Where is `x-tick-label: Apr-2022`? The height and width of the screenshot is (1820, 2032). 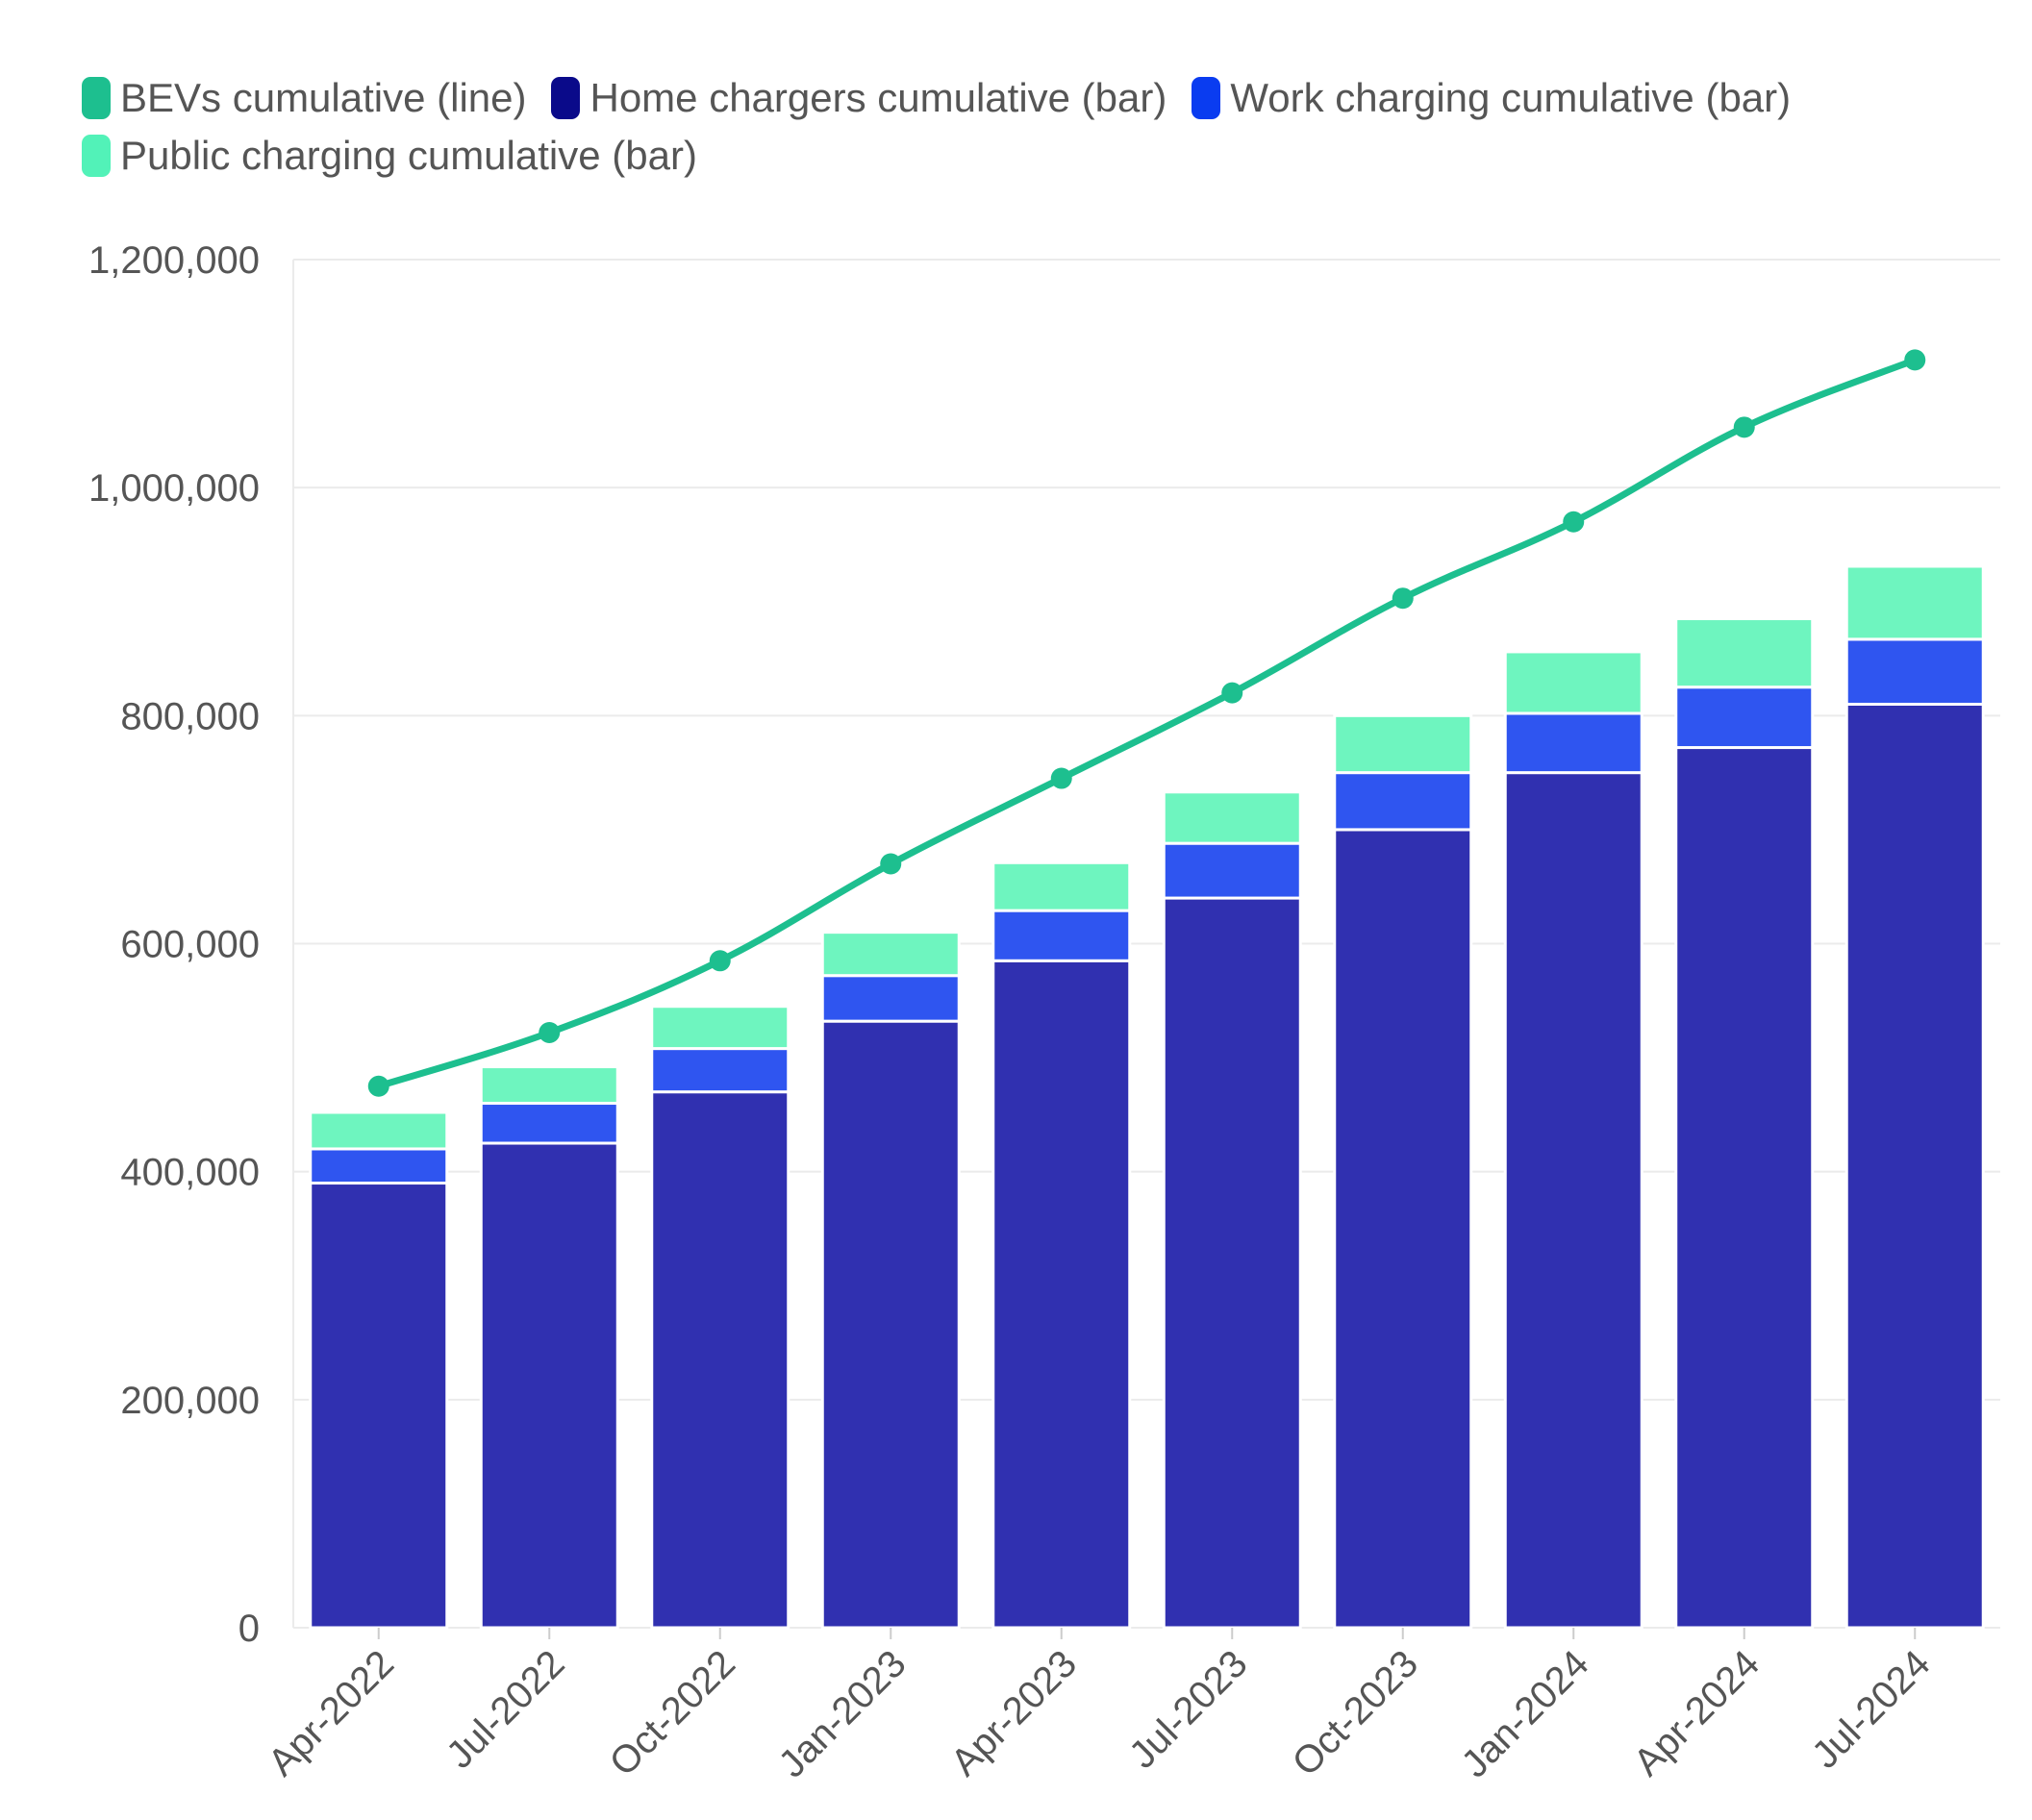 x-tick-label: Apr-2022 is located at coordinates (331, 1713).